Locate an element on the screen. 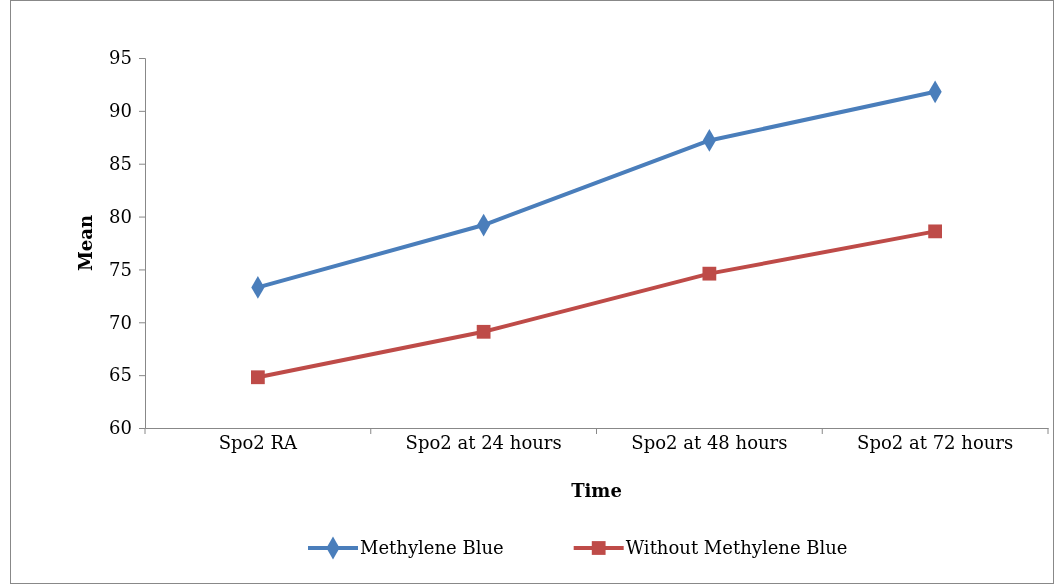  x-axis-title: Time is located at coordinates (596, 490).